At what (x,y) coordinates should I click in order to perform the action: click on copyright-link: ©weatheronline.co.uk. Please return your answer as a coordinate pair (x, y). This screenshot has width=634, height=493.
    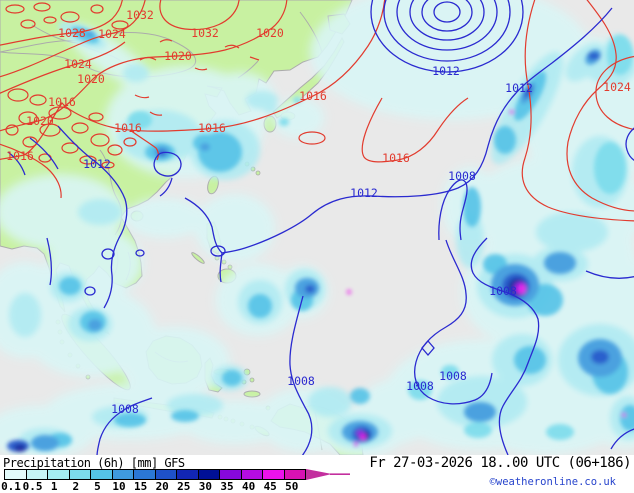
    Looking at the image, I should click on (552, 482).